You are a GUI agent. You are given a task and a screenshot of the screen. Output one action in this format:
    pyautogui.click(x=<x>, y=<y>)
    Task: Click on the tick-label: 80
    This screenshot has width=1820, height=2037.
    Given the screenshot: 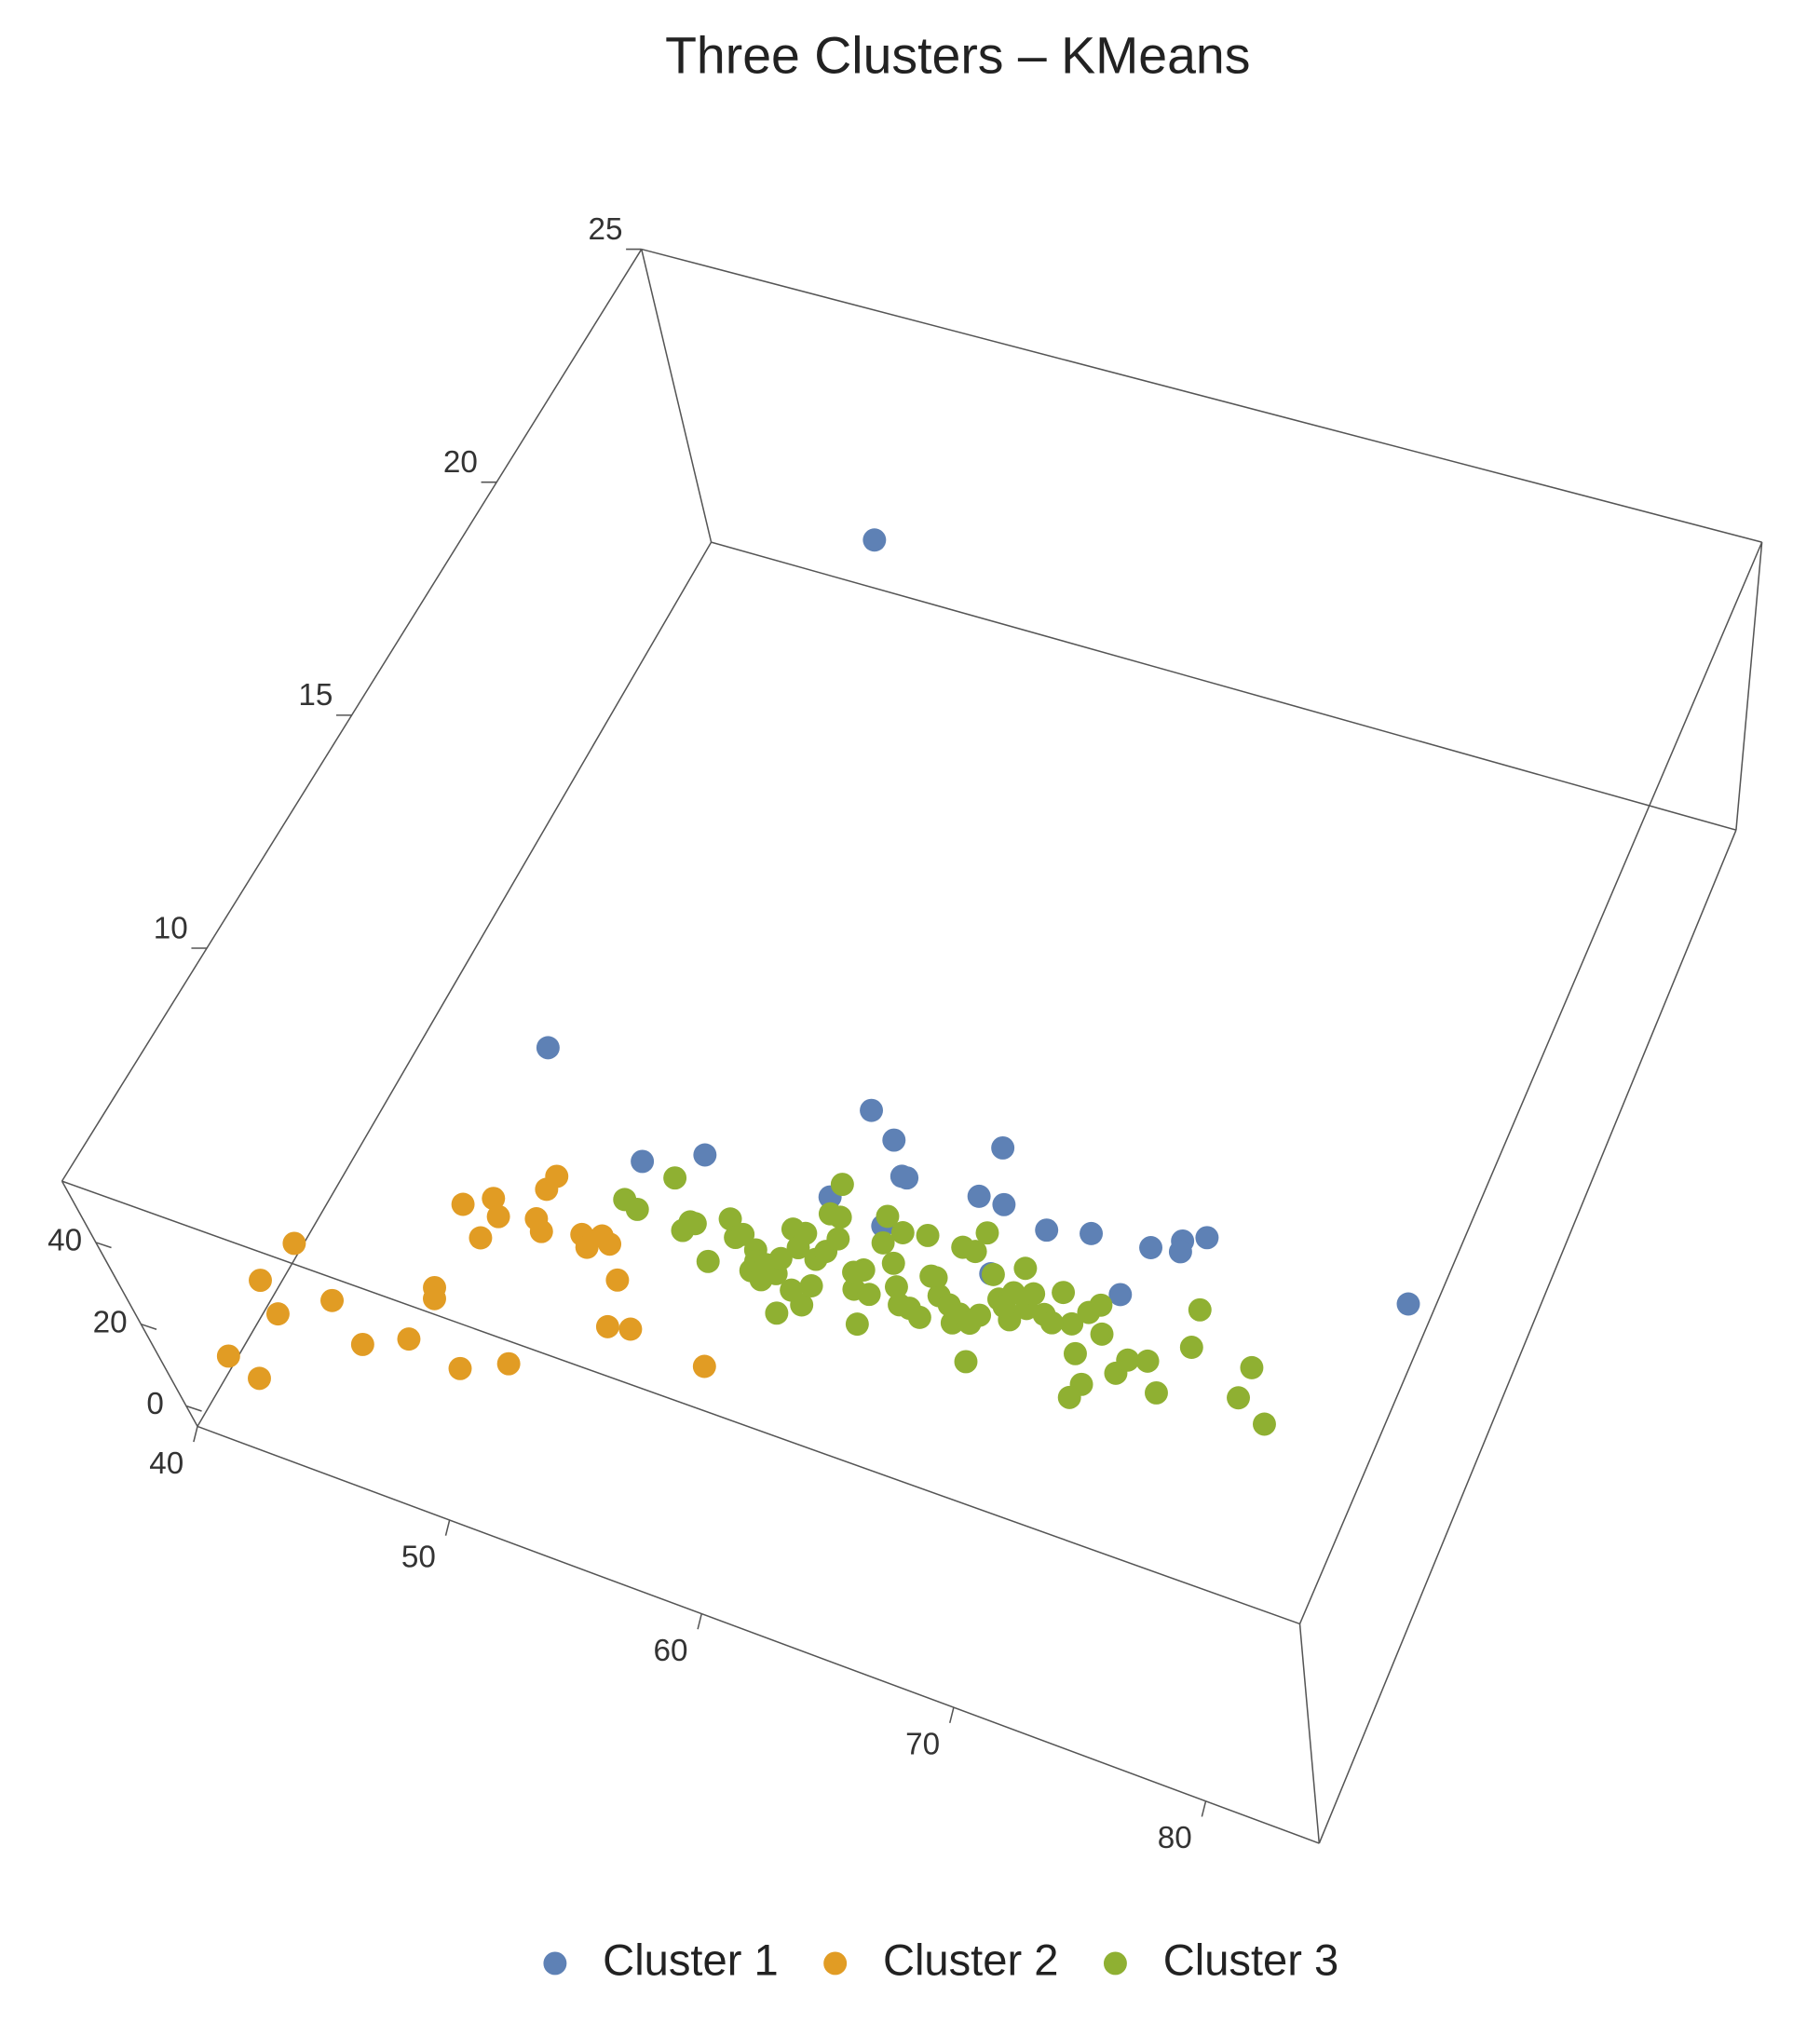 What is the action you would take?
    pyautogui.click(x=1175, y=1838)
    